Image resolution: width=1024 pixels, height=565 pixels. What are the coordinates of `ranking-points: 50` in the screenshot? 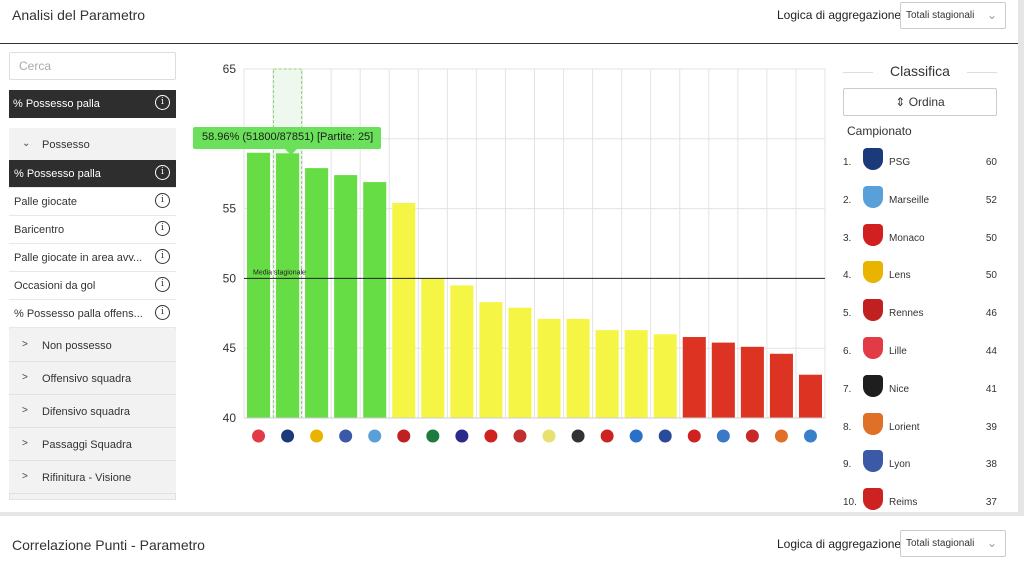 It's located at (991, 238).